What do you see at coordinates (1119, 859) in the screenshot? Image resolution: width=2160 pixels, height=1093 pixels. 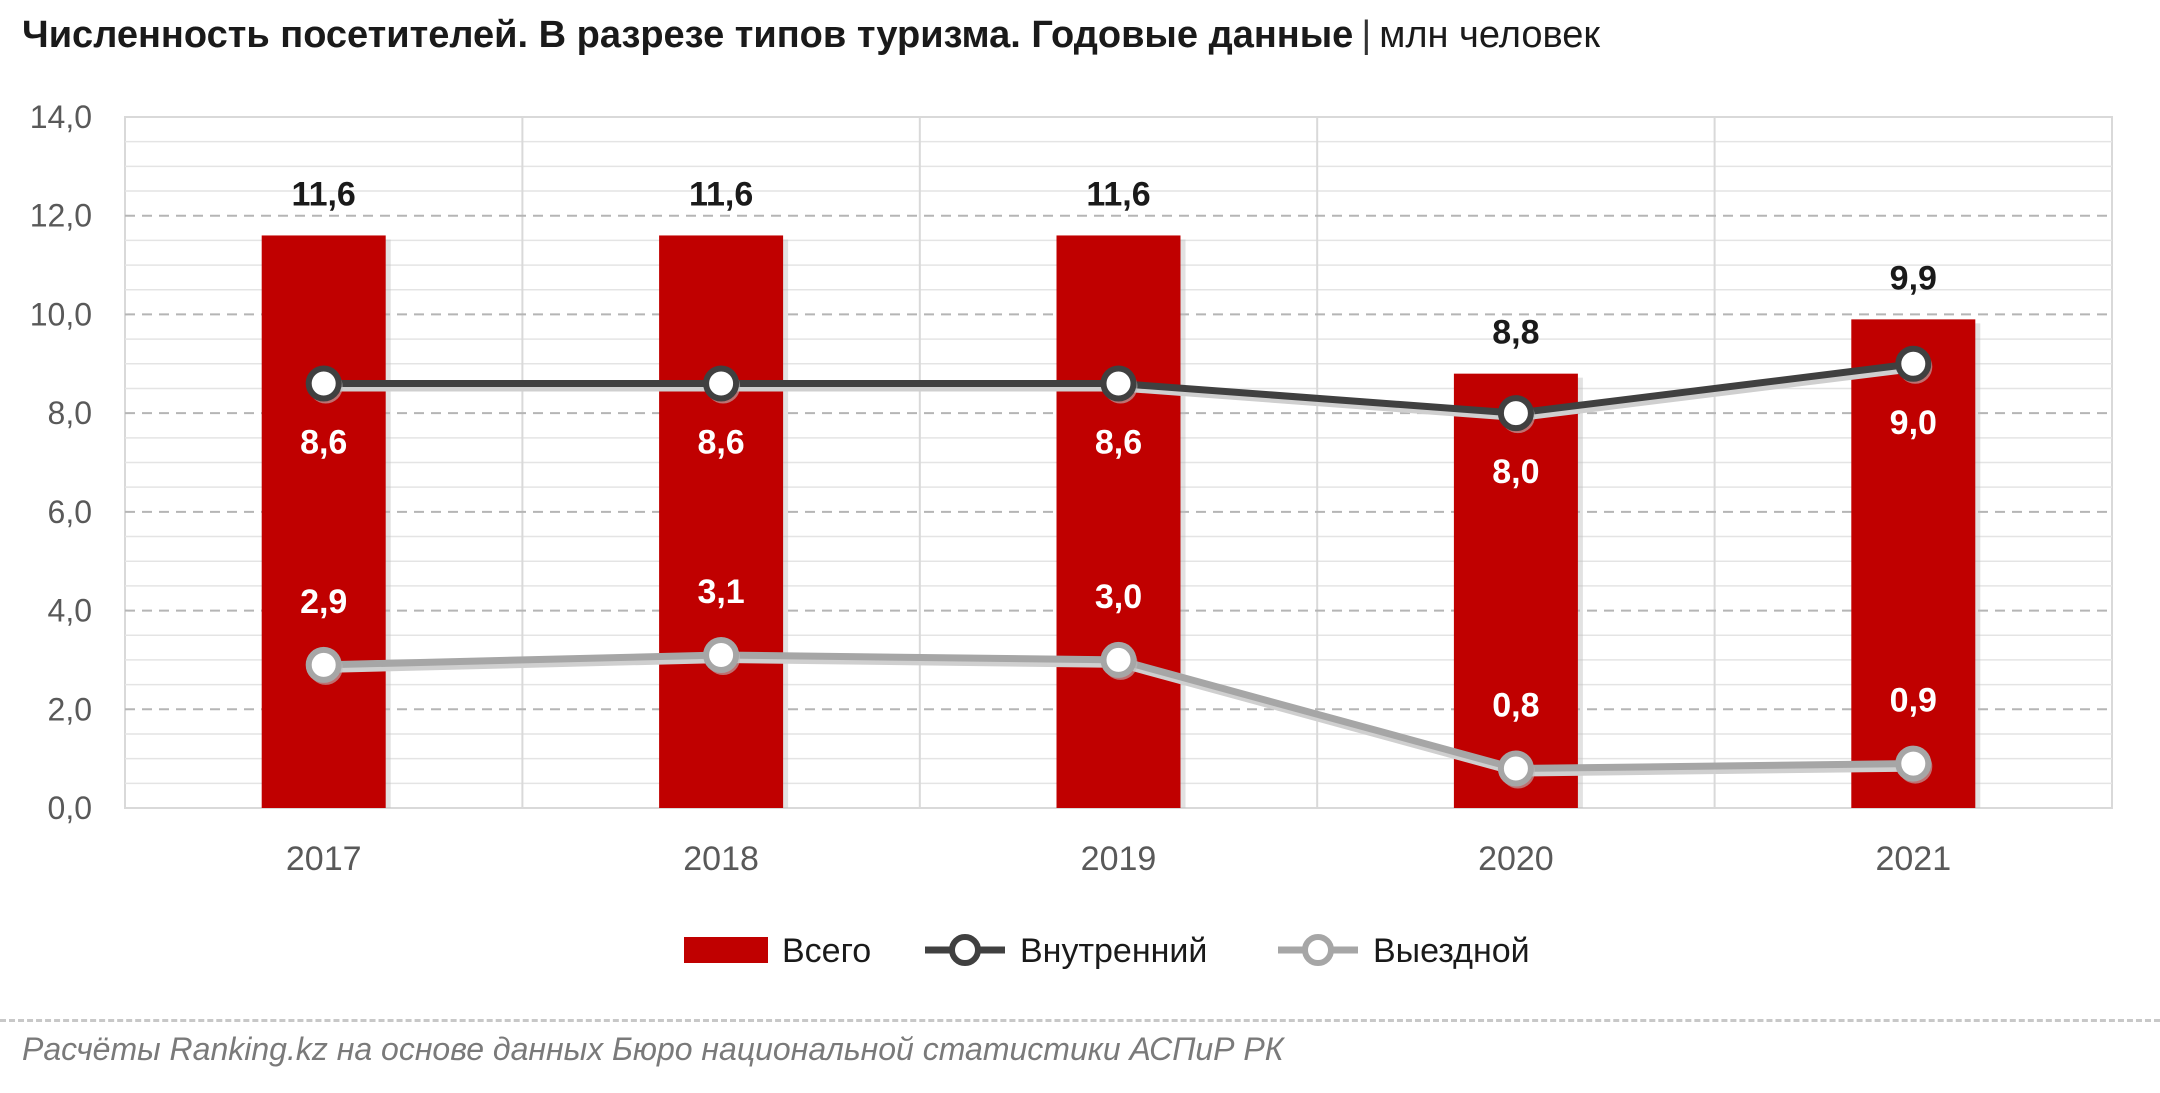 I see `x-tick-label: 2019` at bounding box center [1119, 859].